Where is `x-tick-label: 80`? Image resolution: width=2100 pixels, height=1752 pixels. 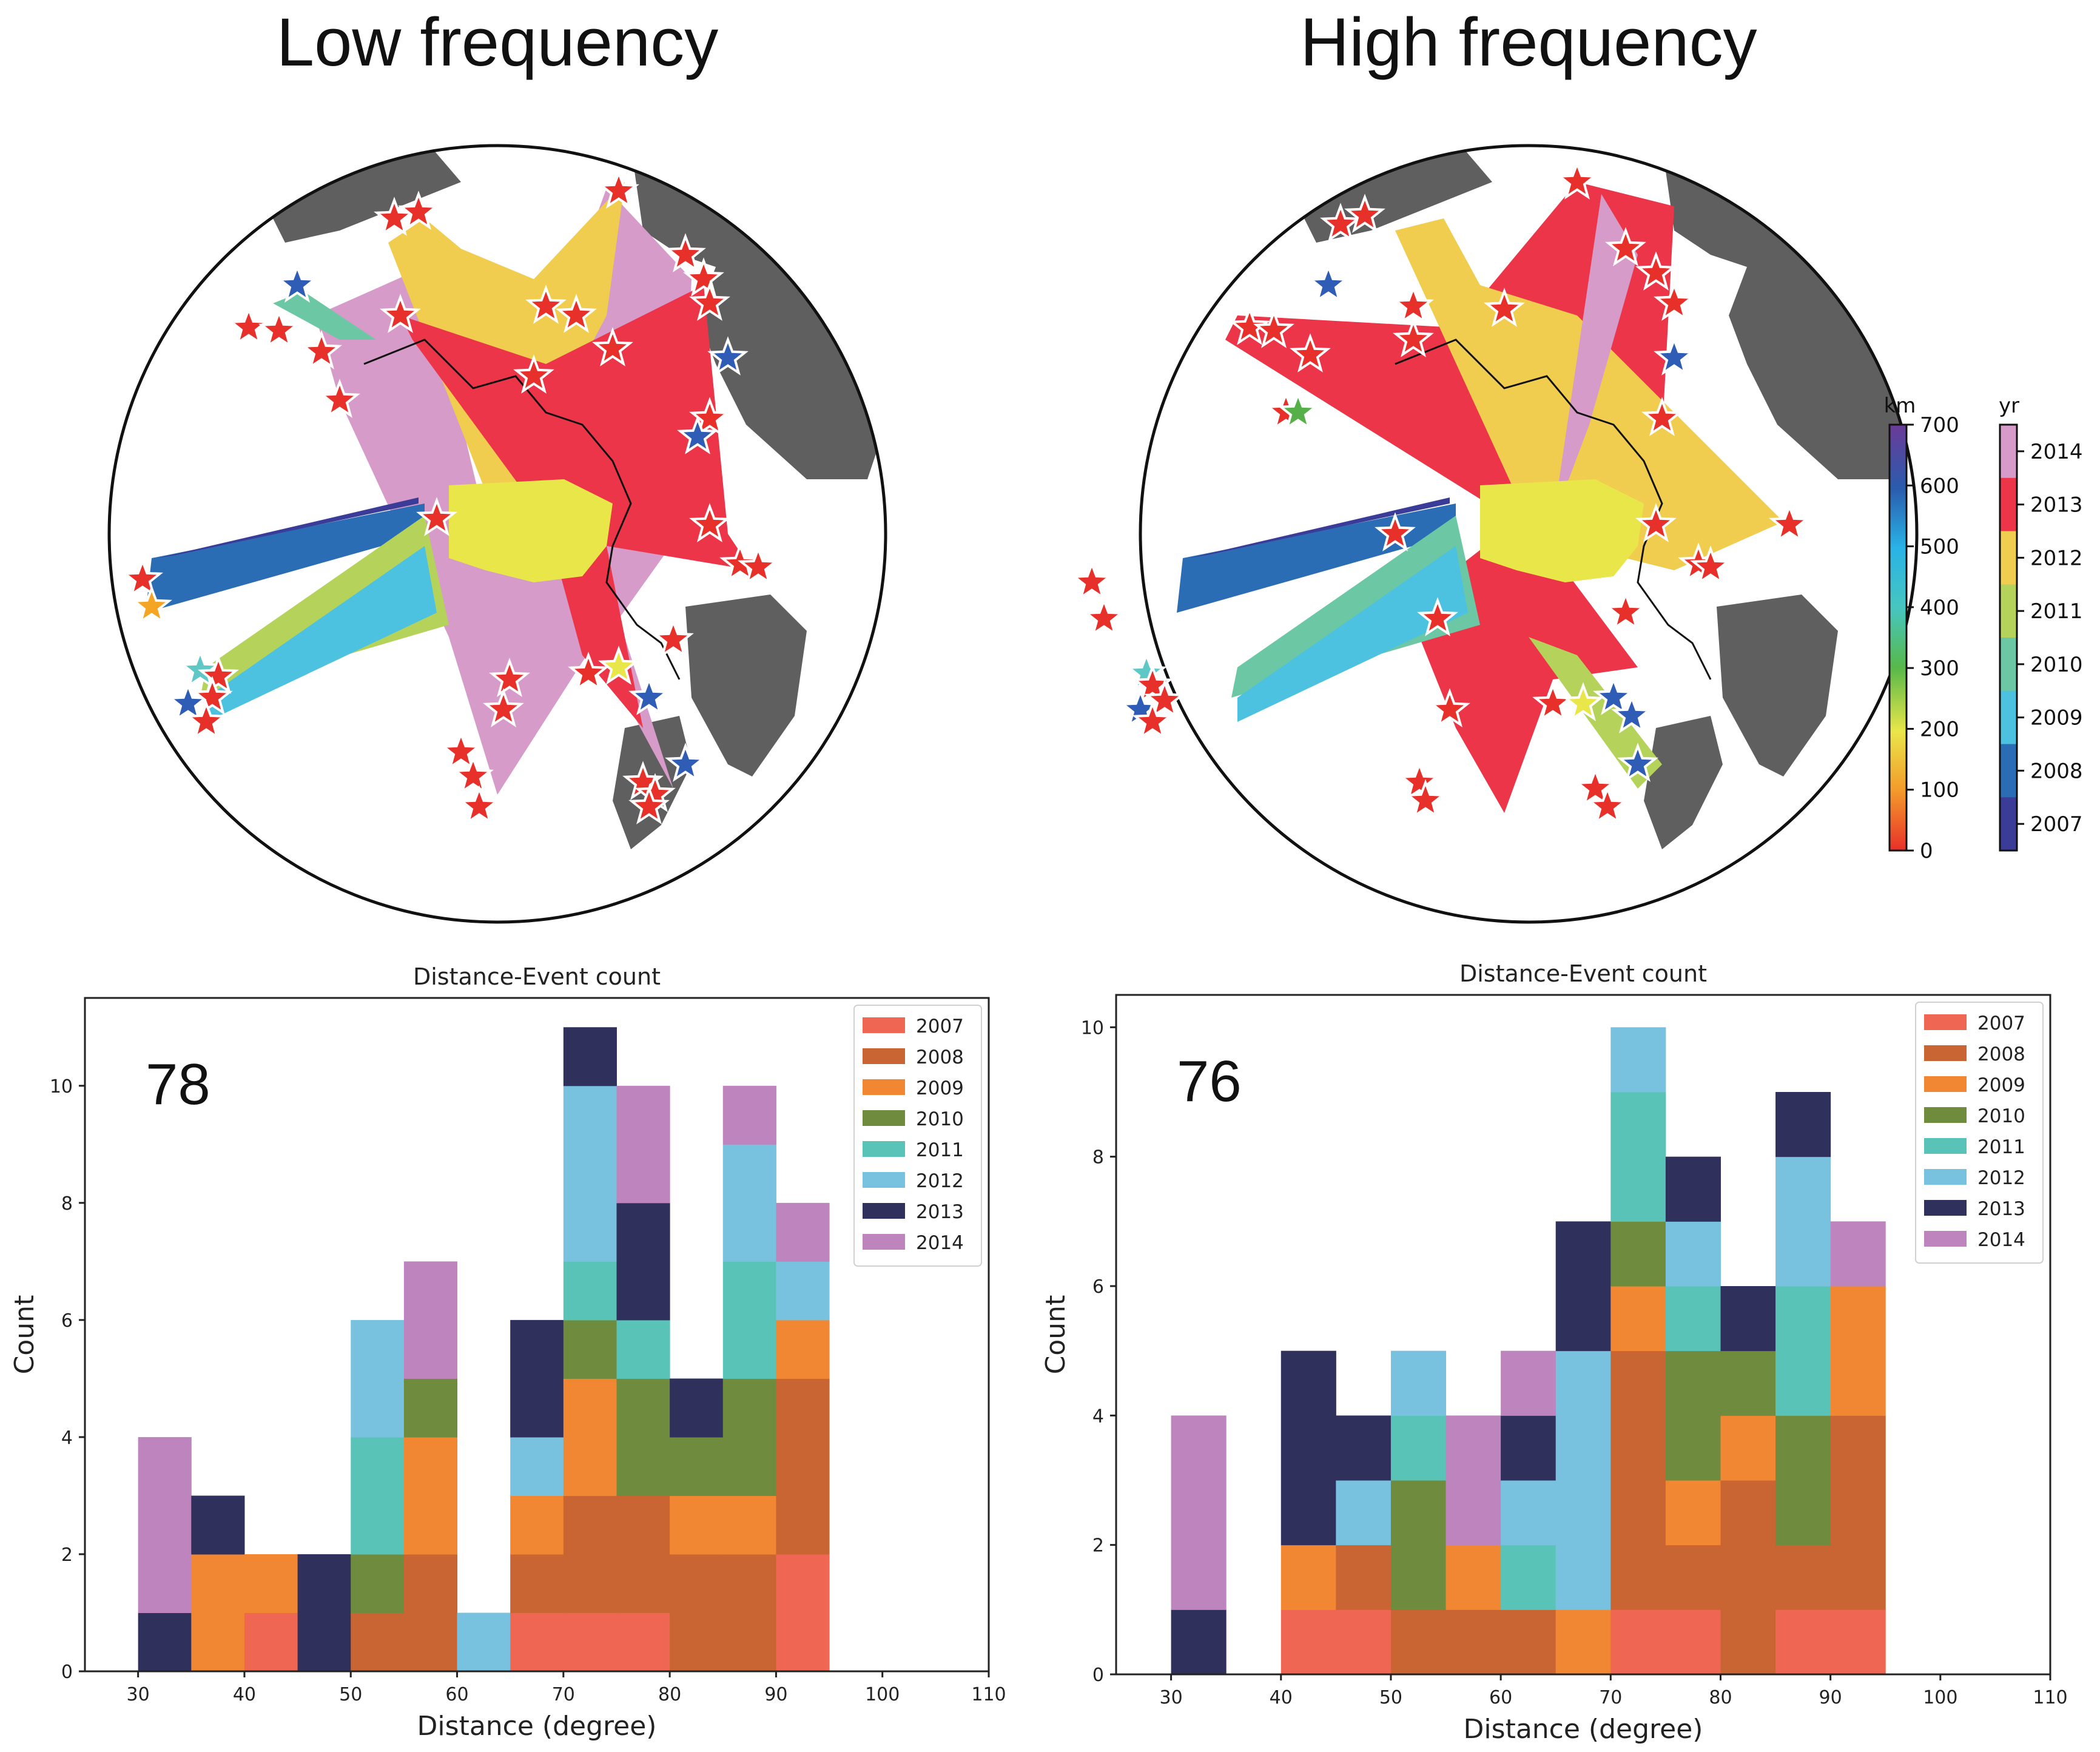 x-tick-label: 80 is located at coordinates (669, 1694).